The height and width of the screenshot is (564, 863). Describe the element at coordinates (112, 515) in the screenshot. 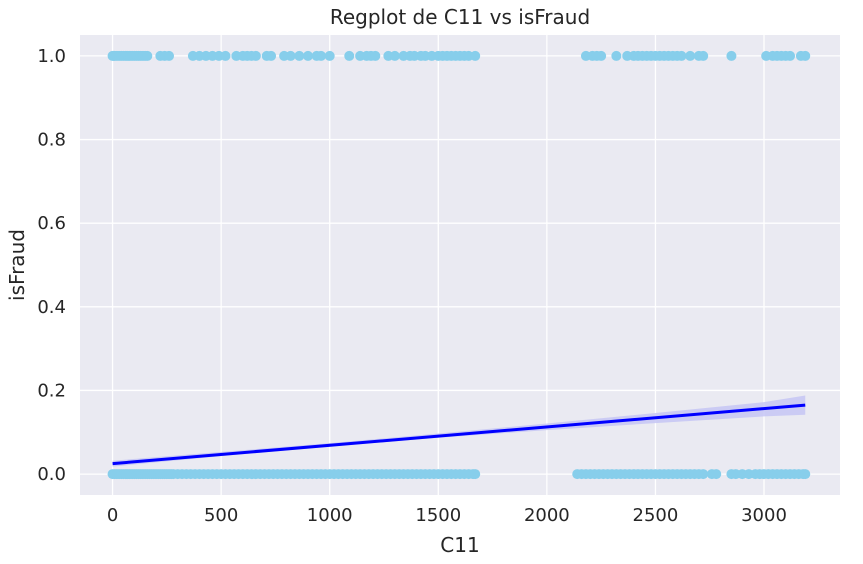

I see `x-tick-label: 0` at that location.